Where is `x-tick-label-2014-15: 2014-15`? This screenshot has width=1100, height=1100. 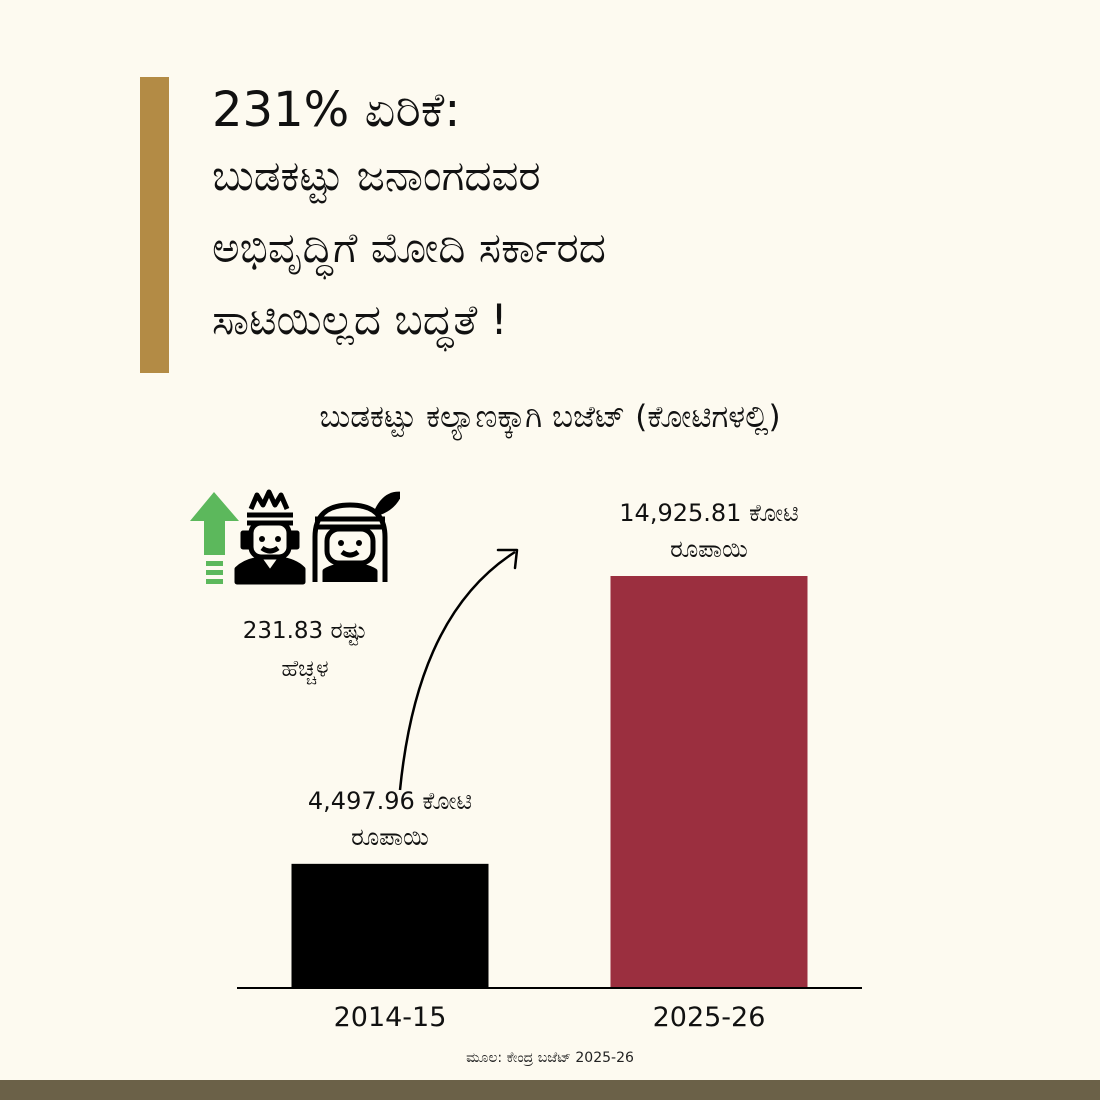 x-tick-label-2014-15: 2014-15 is located at coordinates (390, 1017).